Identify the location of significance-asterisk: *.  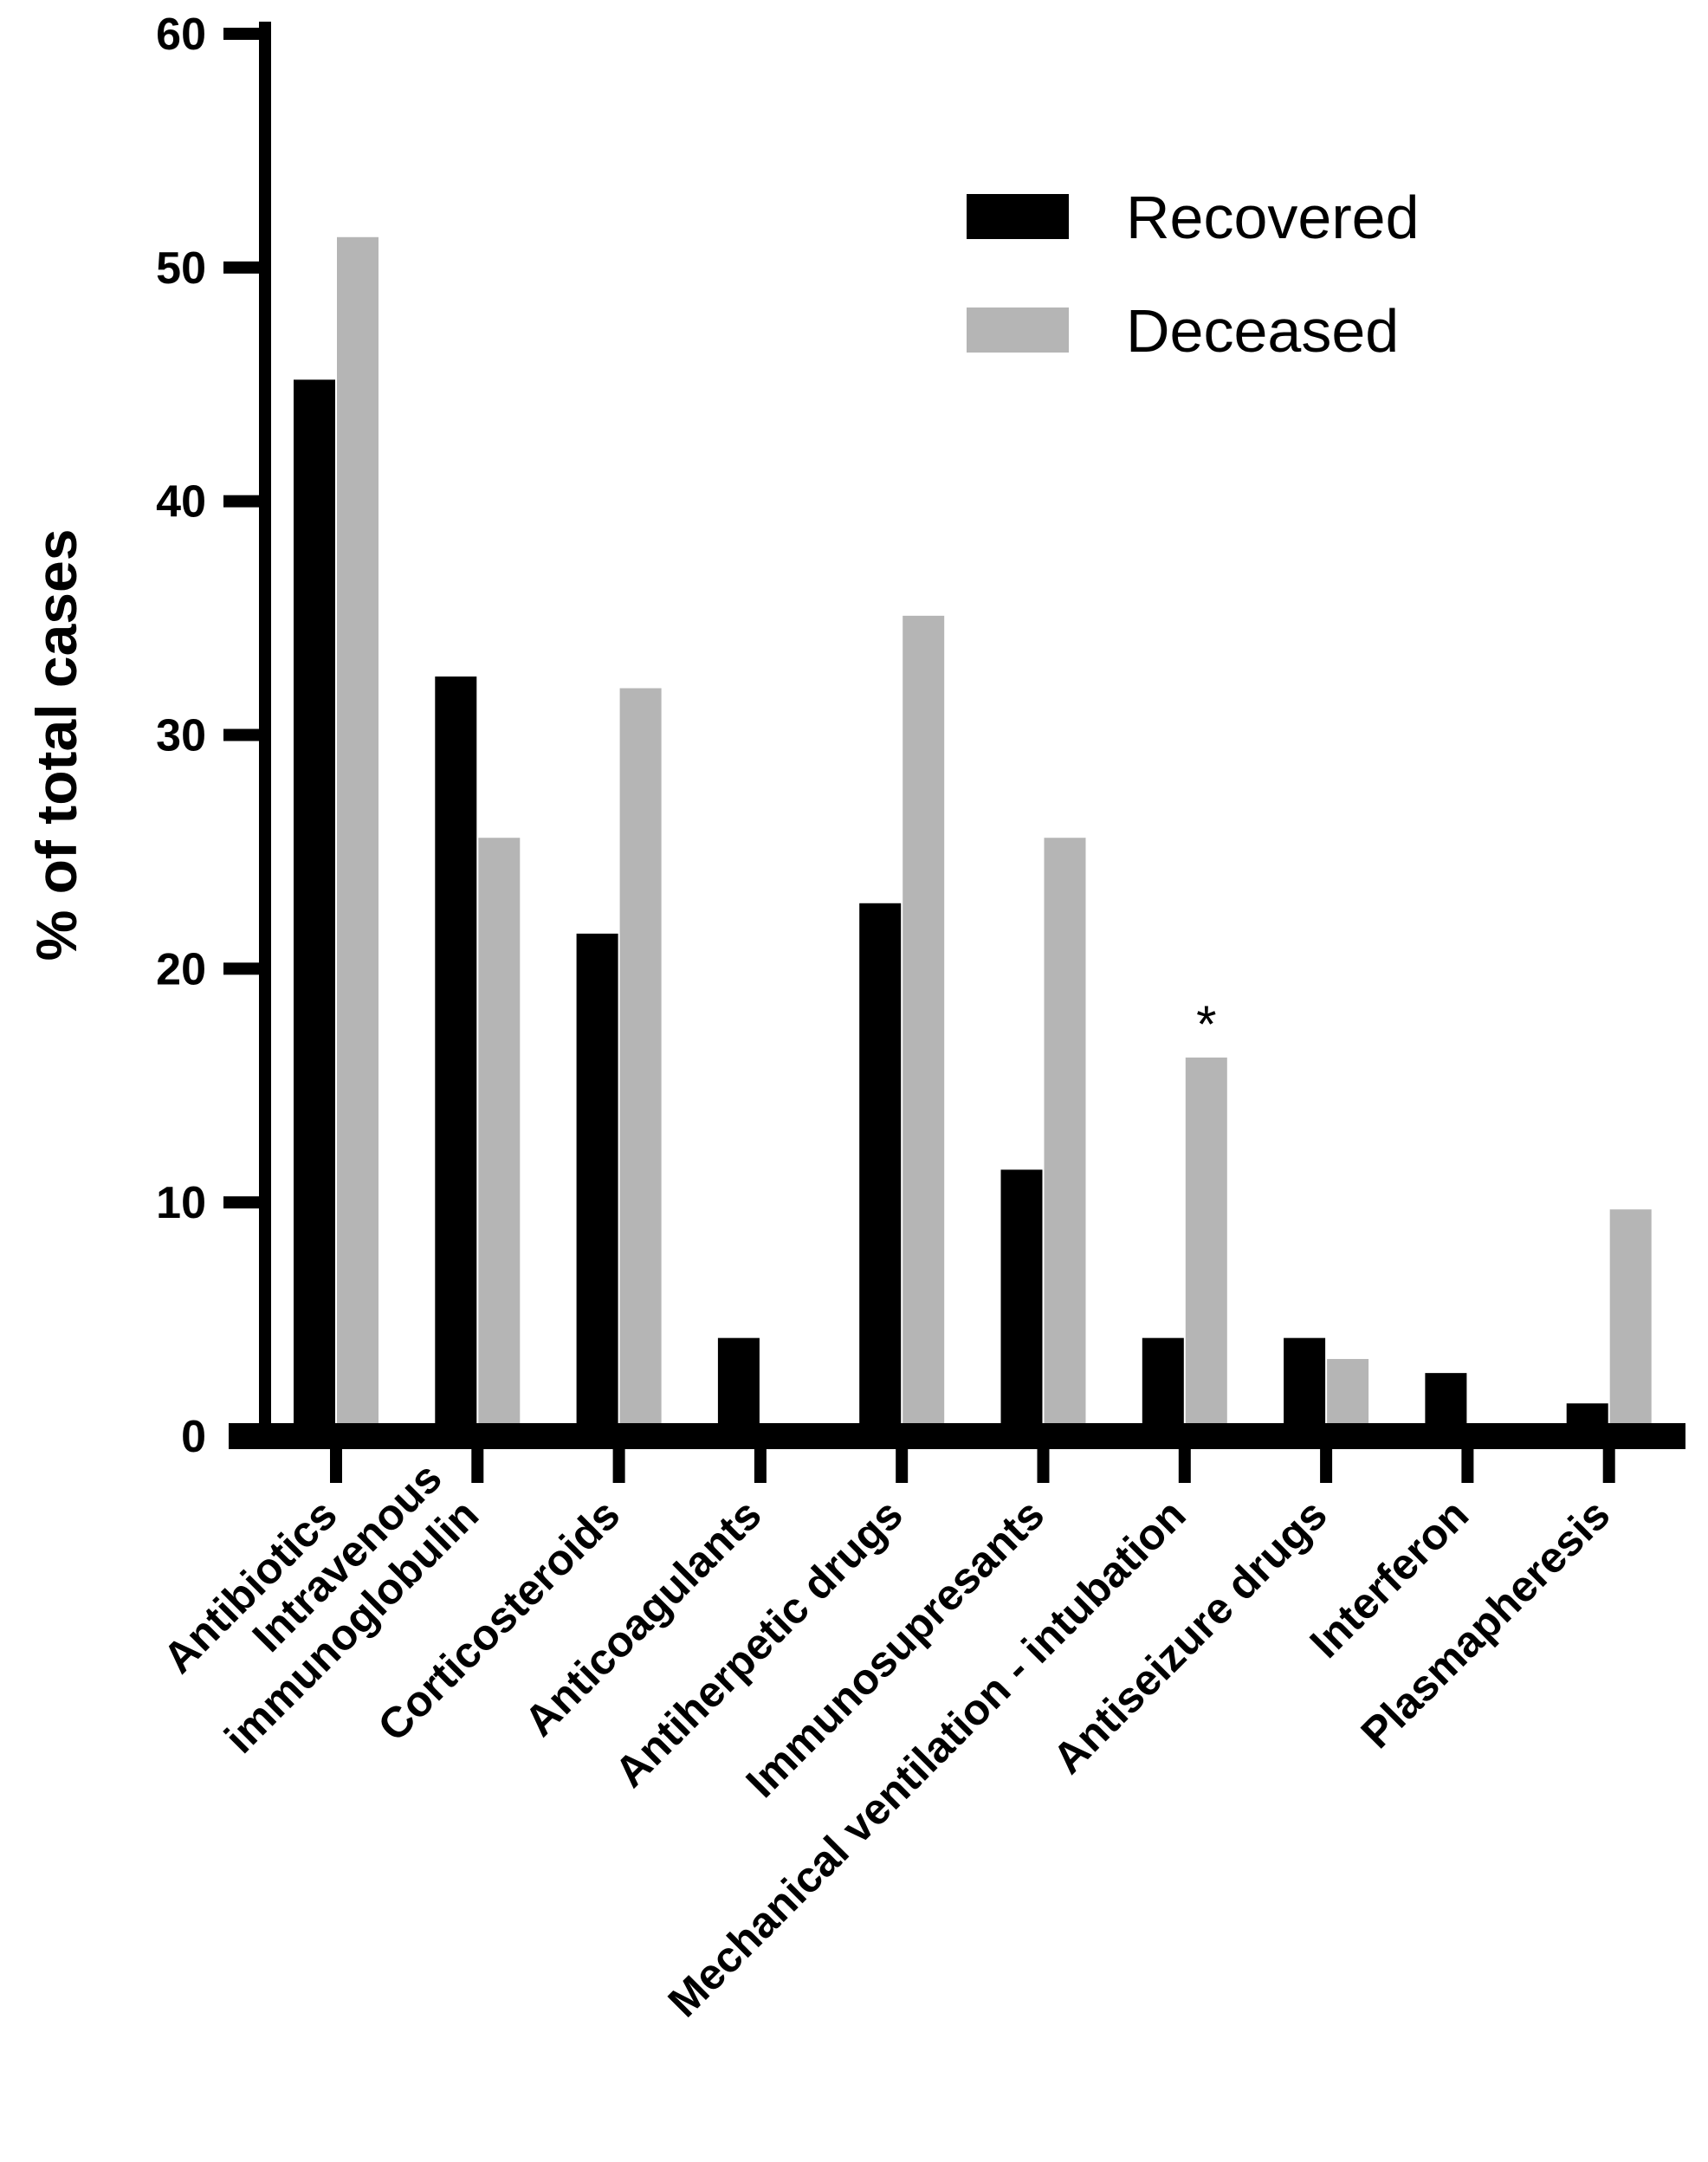
(1206, 1024).